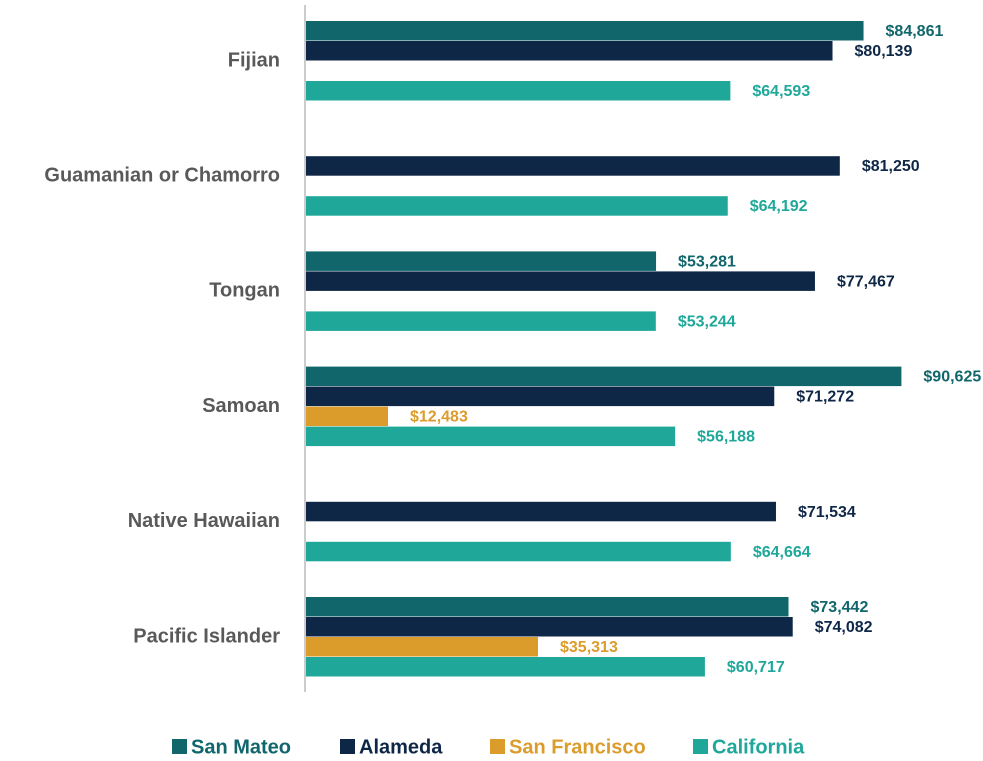 Image resolution: width=983 pixels, height=761 pixels. Describe the element at coordinates (891, 166) in the screenshot. I see `value-label: $81,250` at that location.